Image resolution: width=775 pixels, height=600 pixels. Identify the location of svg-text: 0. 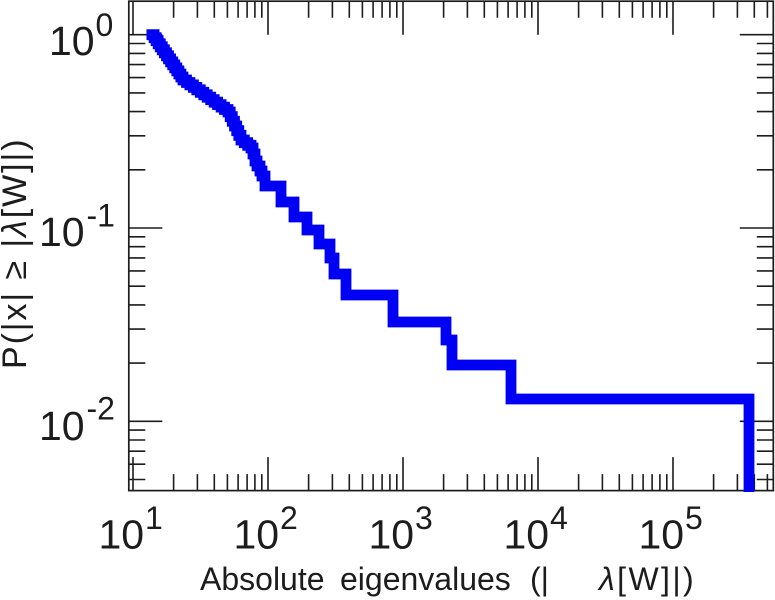
(105, 25).